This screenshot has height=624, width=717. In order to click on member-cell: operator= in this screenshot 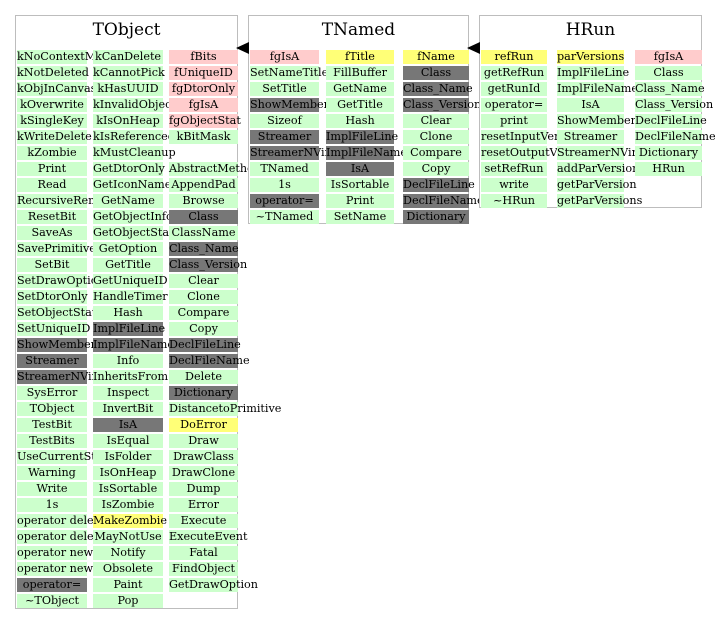, I will do `click(284, 201)`.